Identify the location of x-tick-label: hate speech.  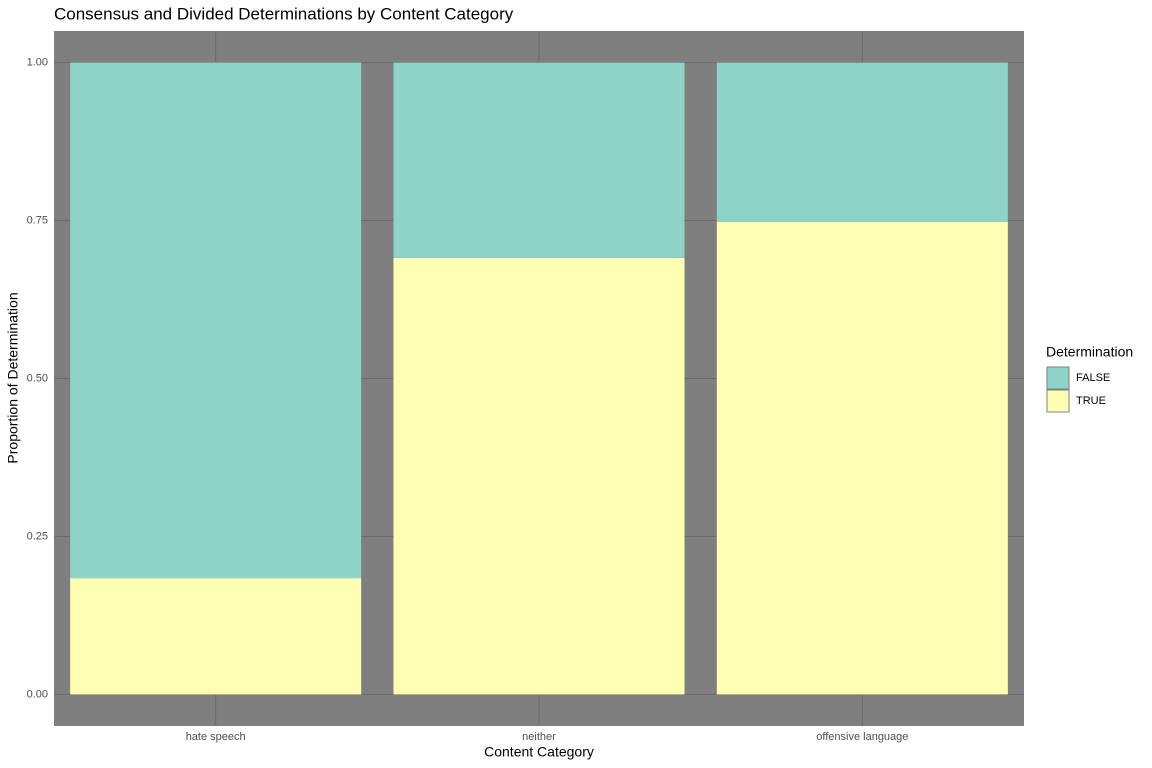
(216, 737).